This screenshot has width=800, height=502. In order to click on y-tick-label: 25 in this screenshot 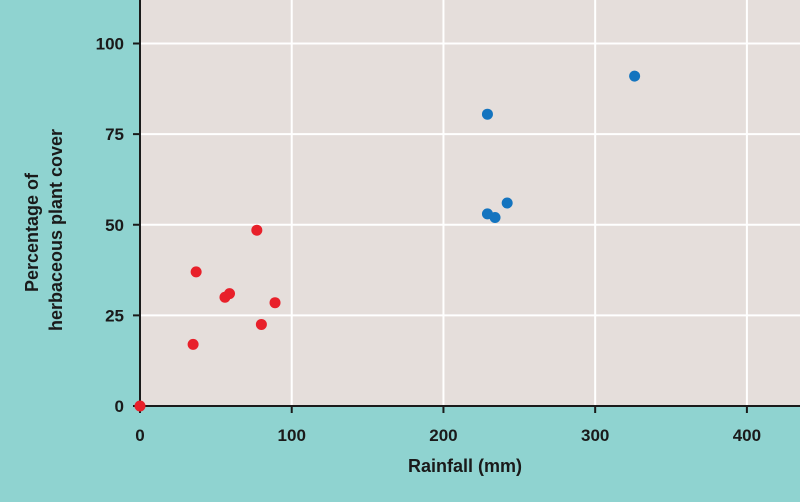, I will do `click(114, 315)`.